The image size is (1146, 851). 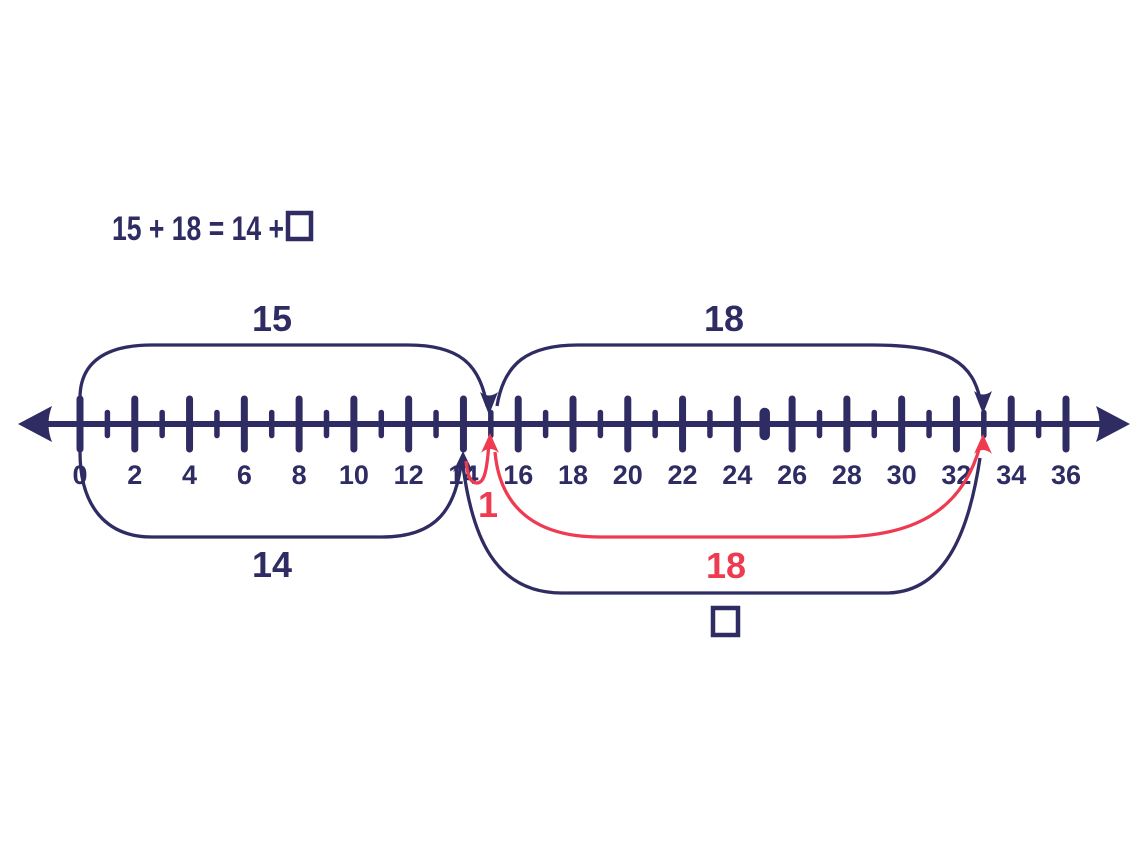 I want to click on arc-bottom-14-label: 14, so click(x=272, y=564).